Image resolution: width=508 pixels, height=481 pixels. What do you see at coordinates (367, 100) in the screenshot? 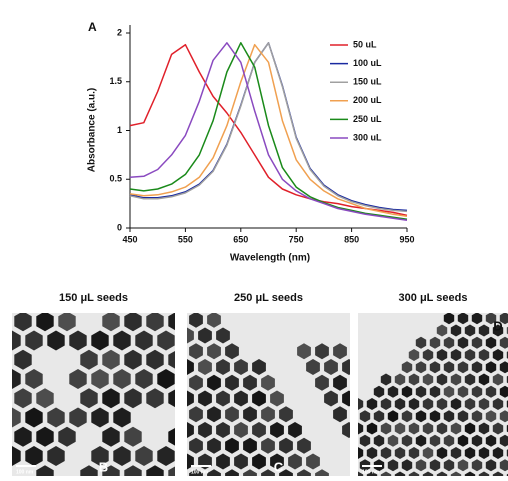
I see `legend-label: 200 uL` at bounding box center [367, 100].